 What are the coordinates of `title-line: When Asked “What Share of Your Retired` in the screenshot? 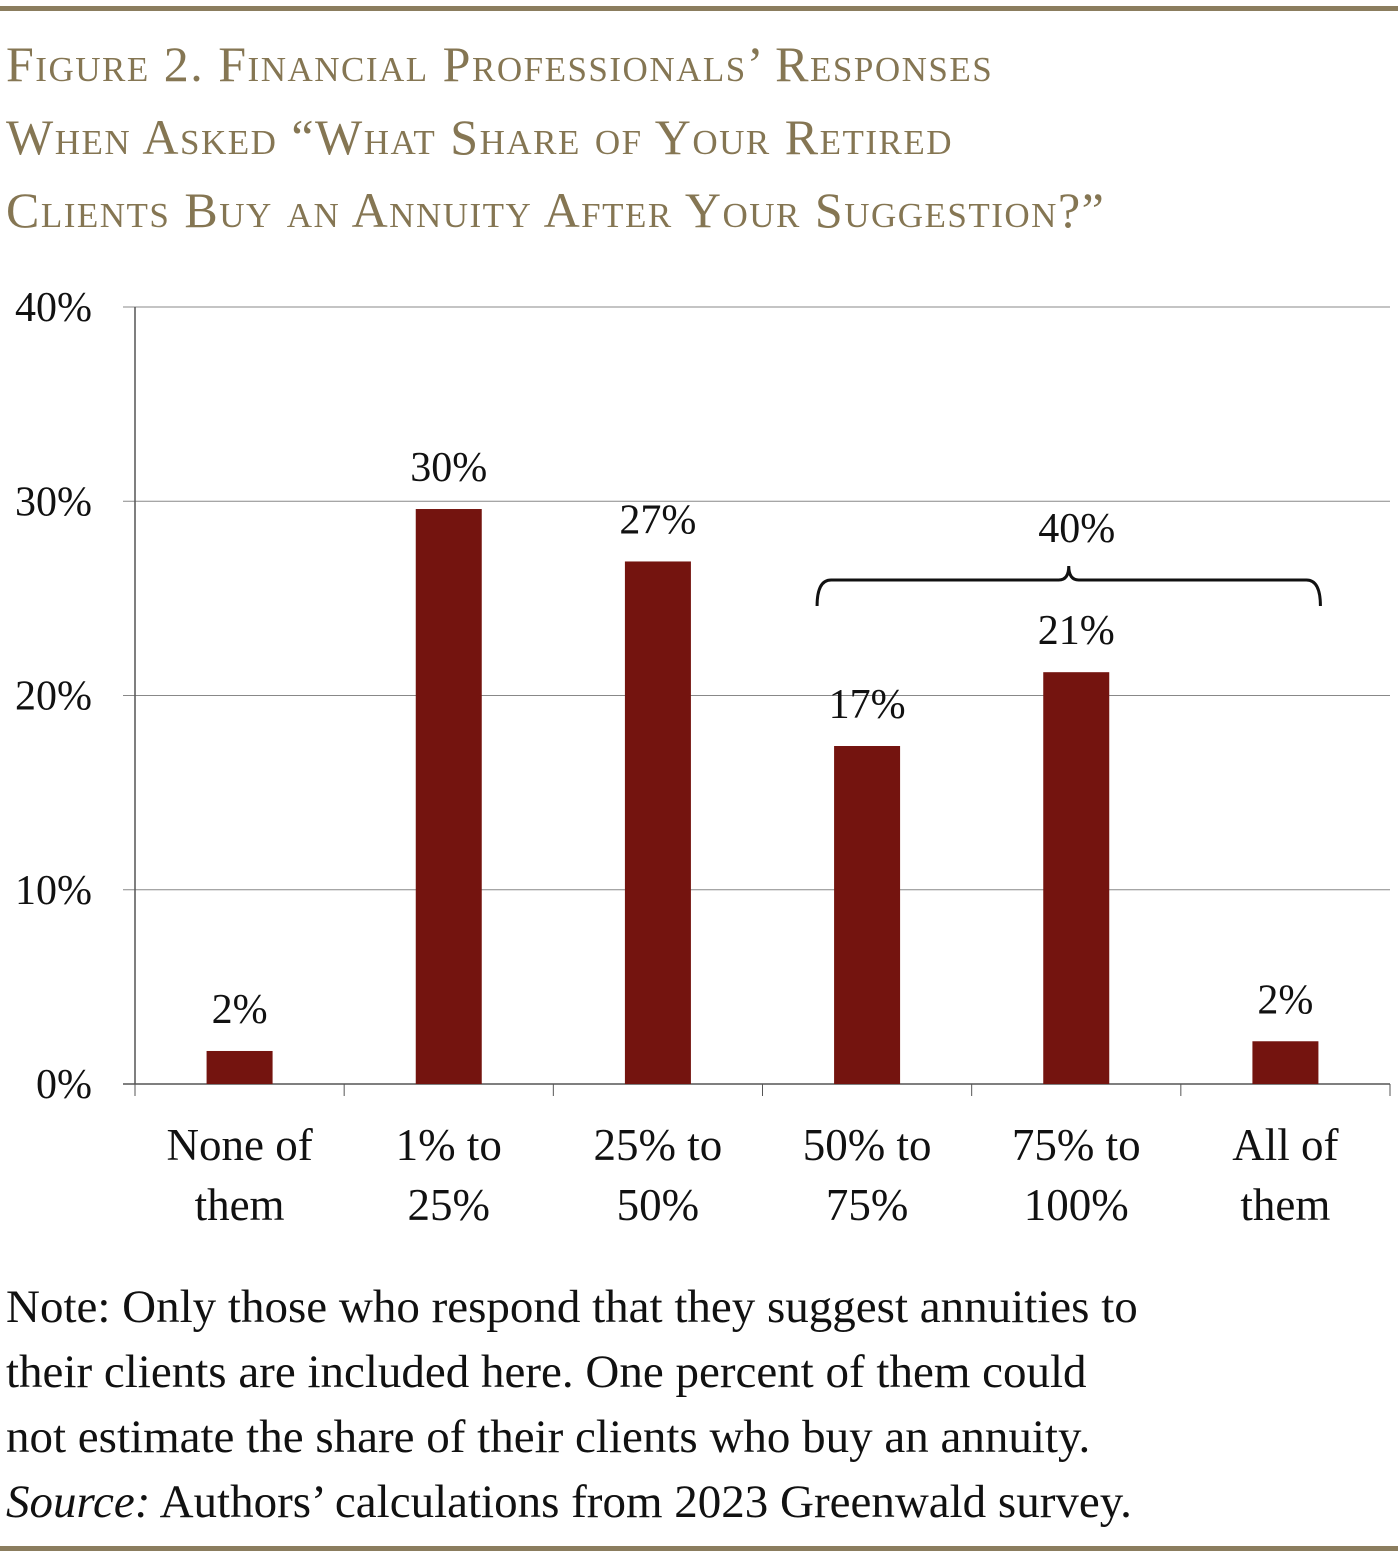 It's located at (480, 137).